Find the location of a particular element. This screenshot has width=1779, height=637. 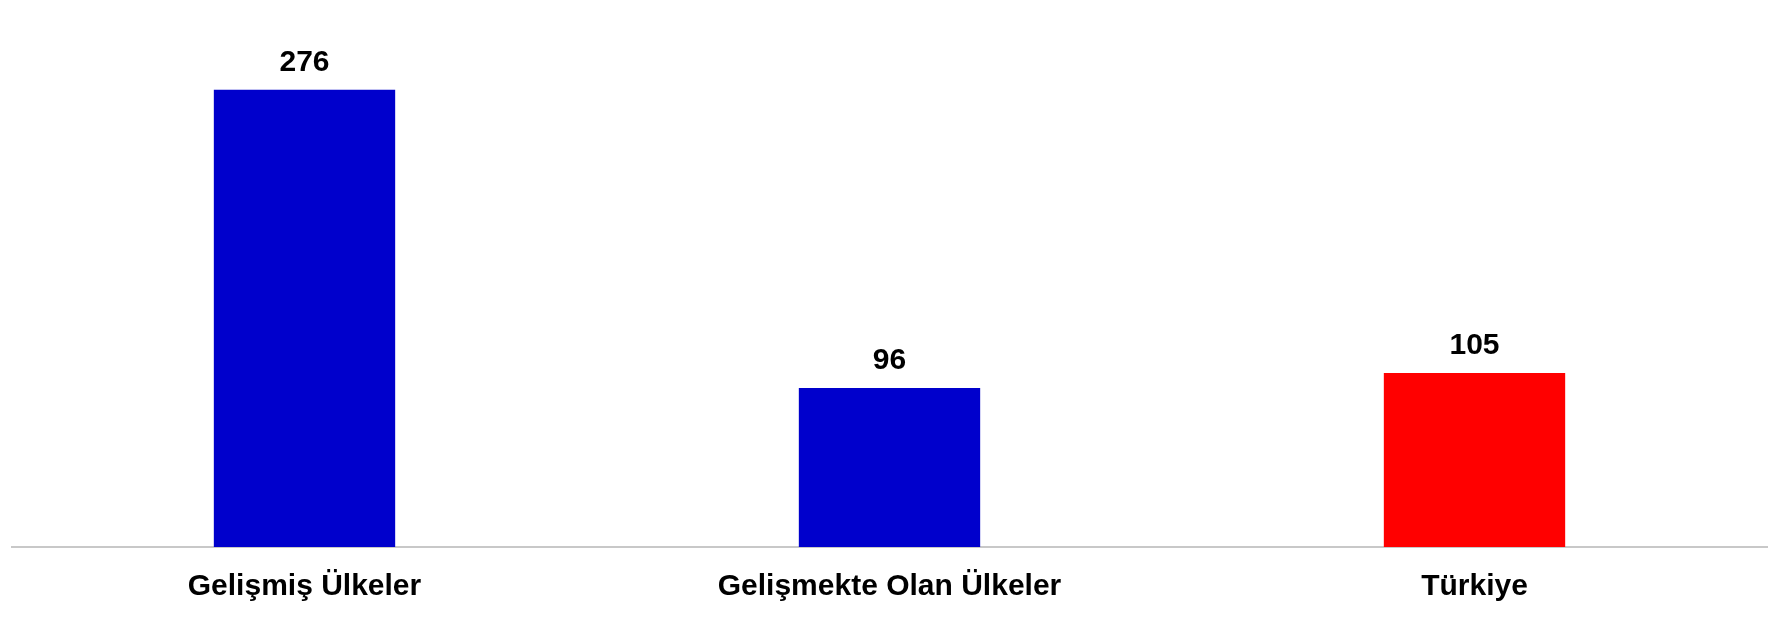

x-tick-label: Gelişmiş Ülkeler is located at coordinates (304, 585).